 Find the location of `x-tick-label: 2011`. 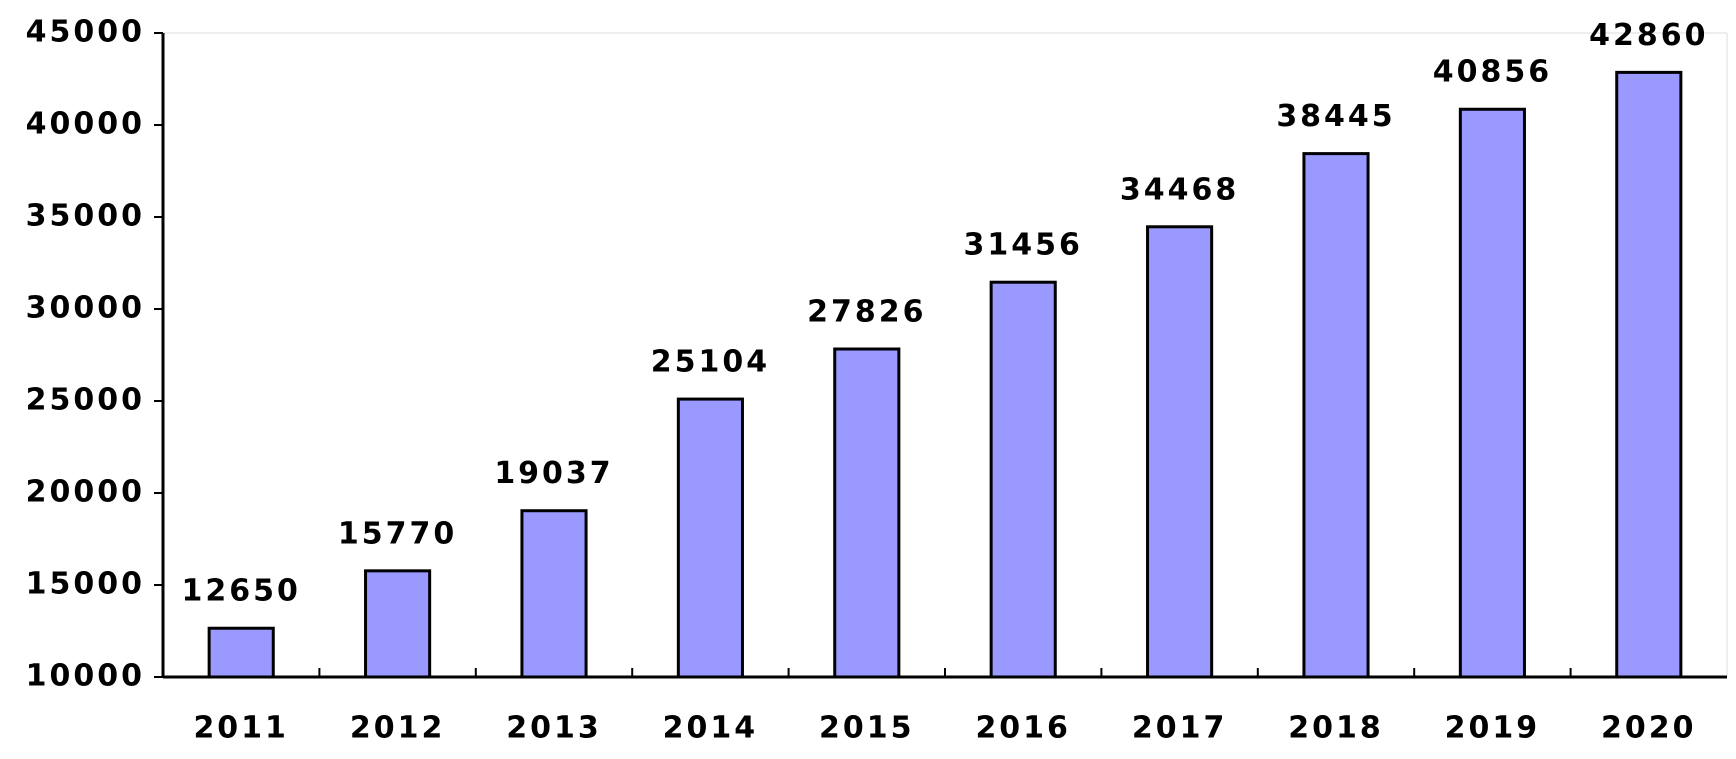

x-tick-label: 2011 is located at coordinates (241, 728).